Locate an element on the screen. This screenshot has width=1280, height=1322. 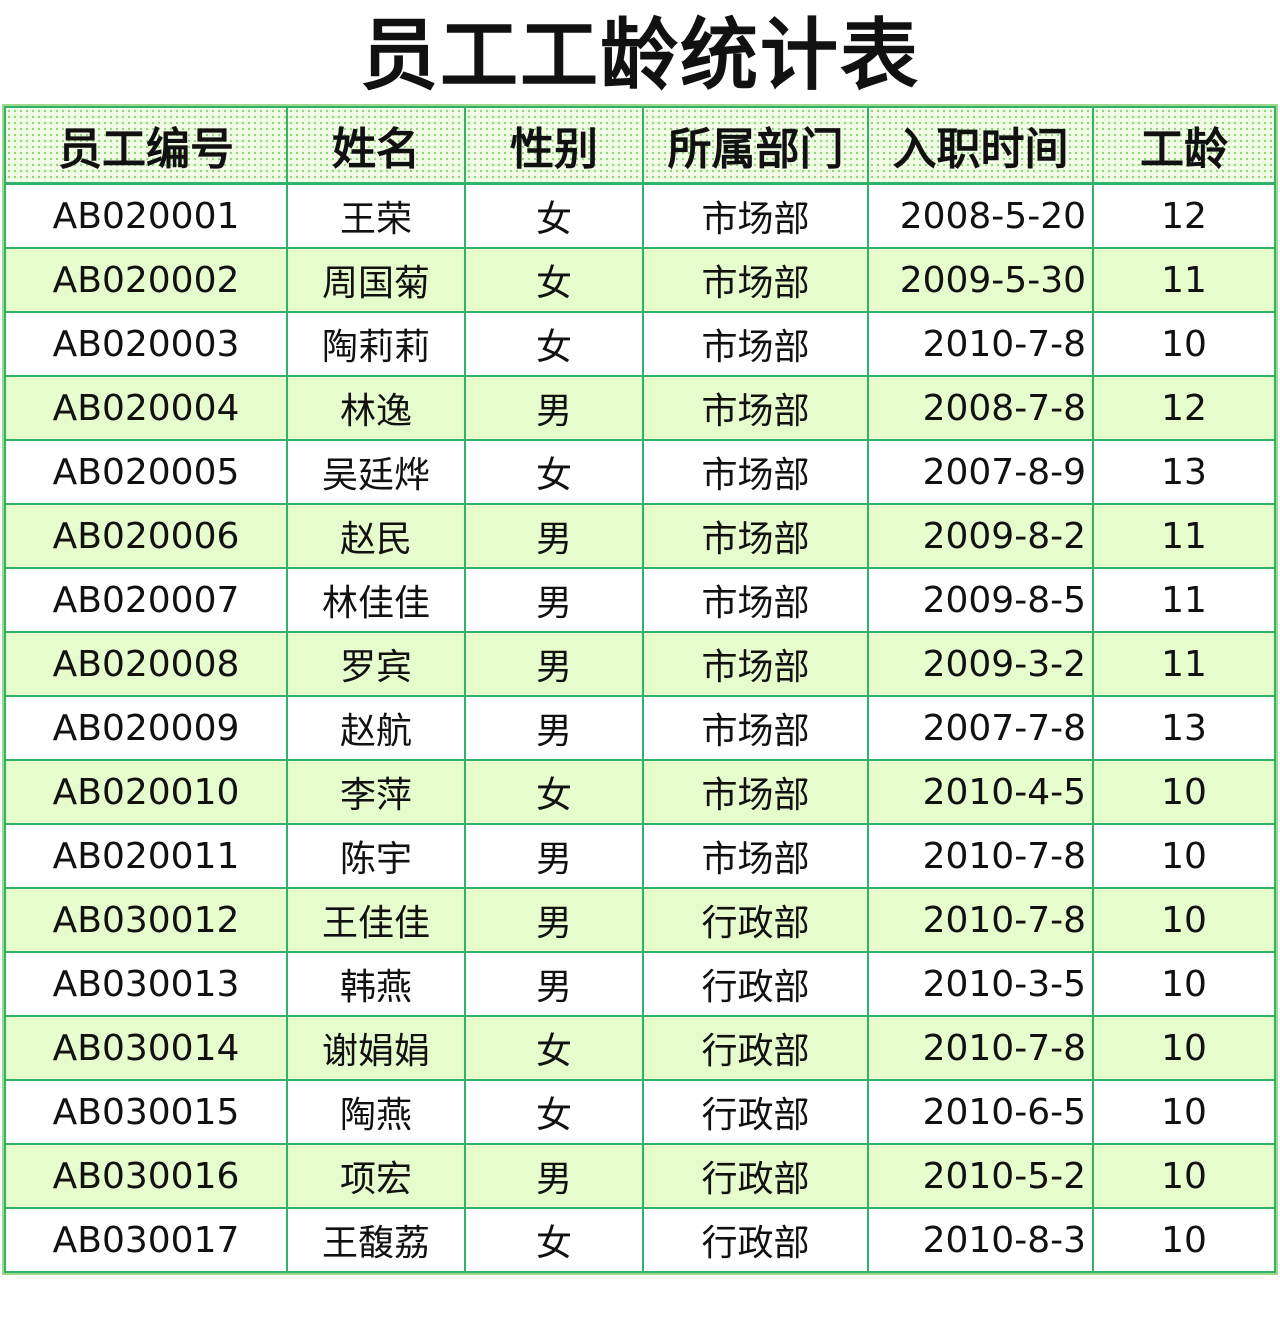
employee-id-cell: AB020011 is located at coordinates (146, 856).